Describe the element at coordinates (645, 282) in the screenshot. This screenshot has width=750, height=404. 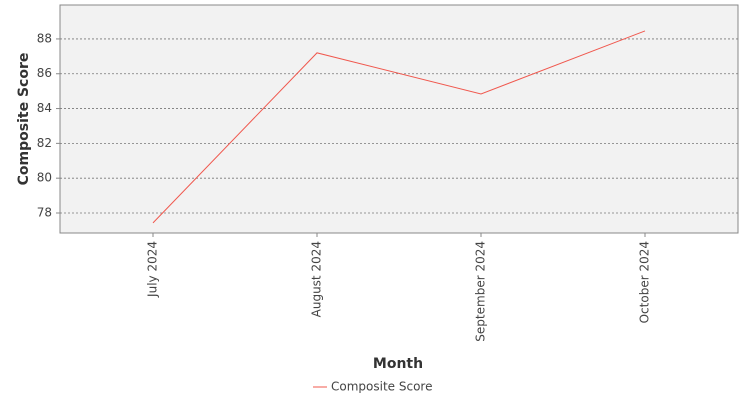
I see `x-tick-label: October 2024` at that location.